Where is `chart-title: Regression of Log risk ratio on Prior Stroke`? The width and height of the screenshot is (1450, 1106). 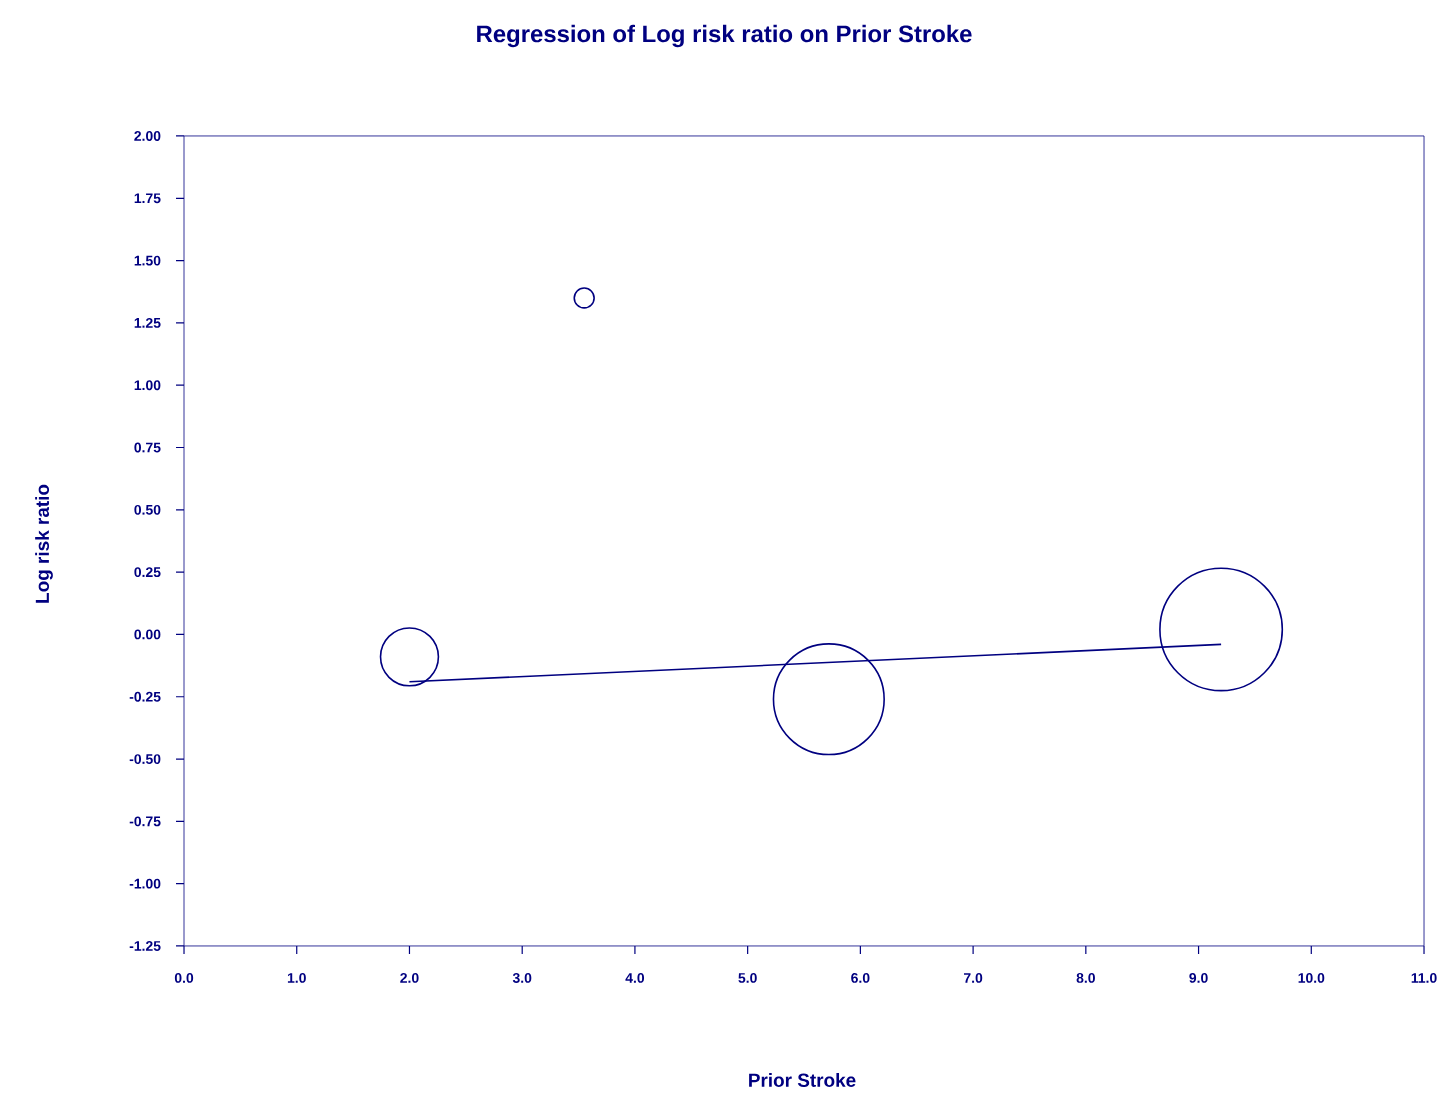 chart-title: Regression of Log risk ratio on Prior Stroke is located at coordinates (724, 36).